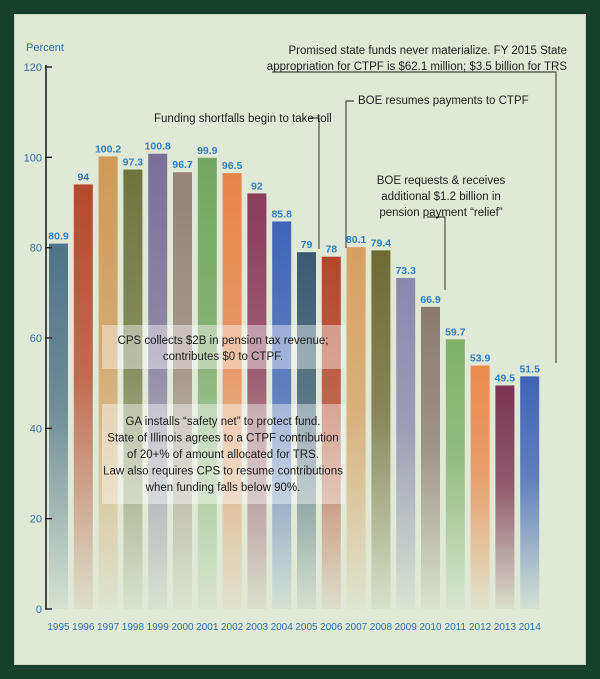 Image resolution: width=600 pixels, height=679 pixels. What do you see at coordinates (232, 627) in the screenshot?
I see `x-tick-label-2002: 2002` at bounding box center [232, 627].